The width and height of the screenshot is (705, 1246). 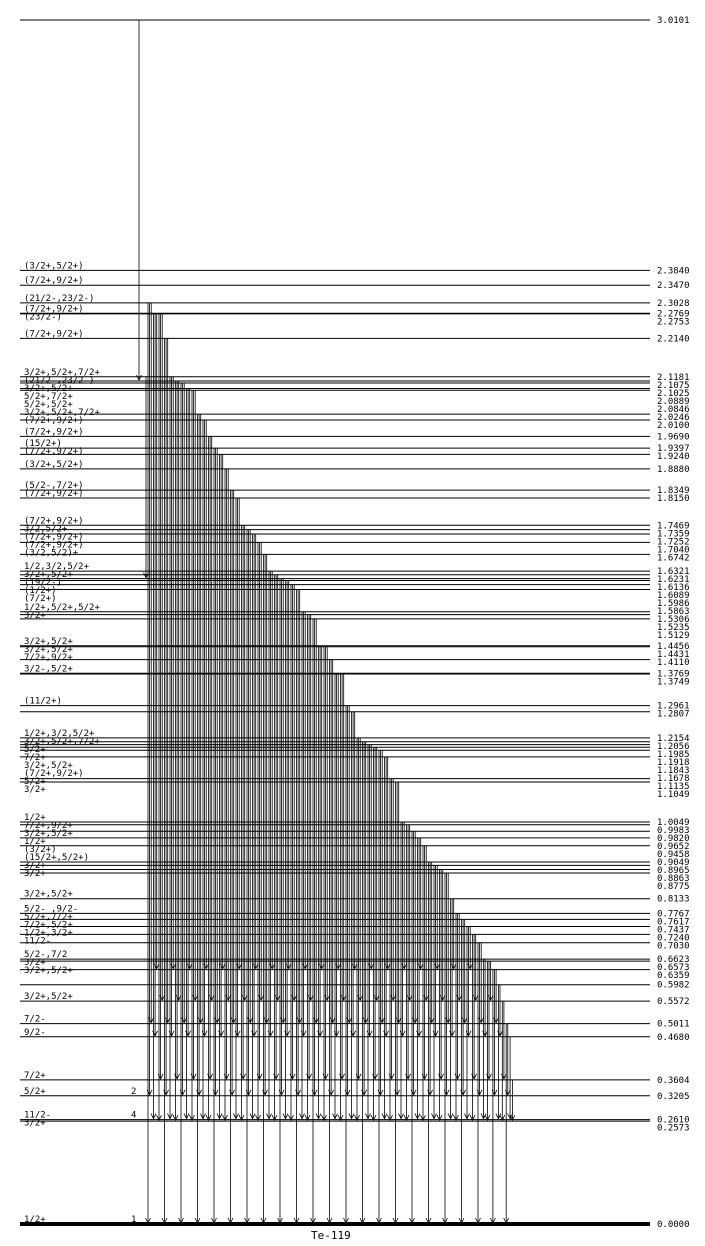 I want to click on level-energy: 1.9690, so click(x=673, y=437).